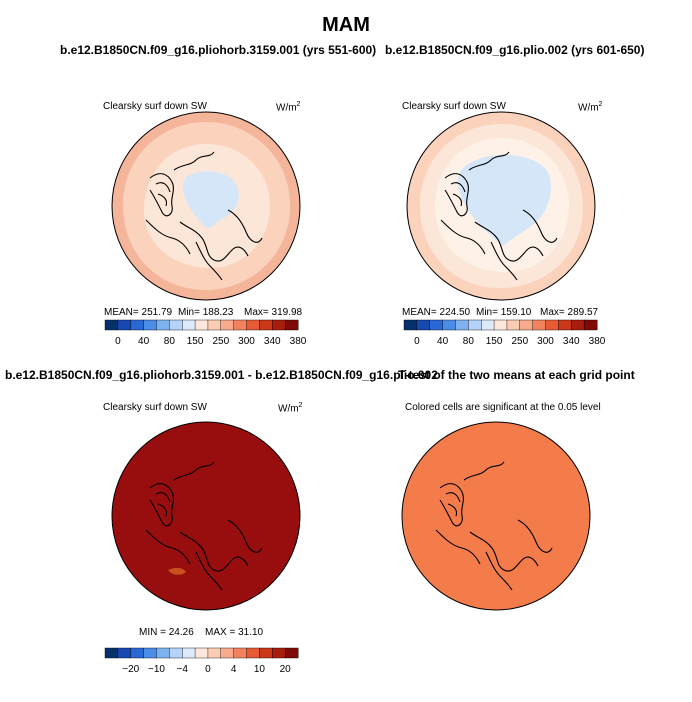  I want to click on map3-anomaly-patch, so click(177, 571).